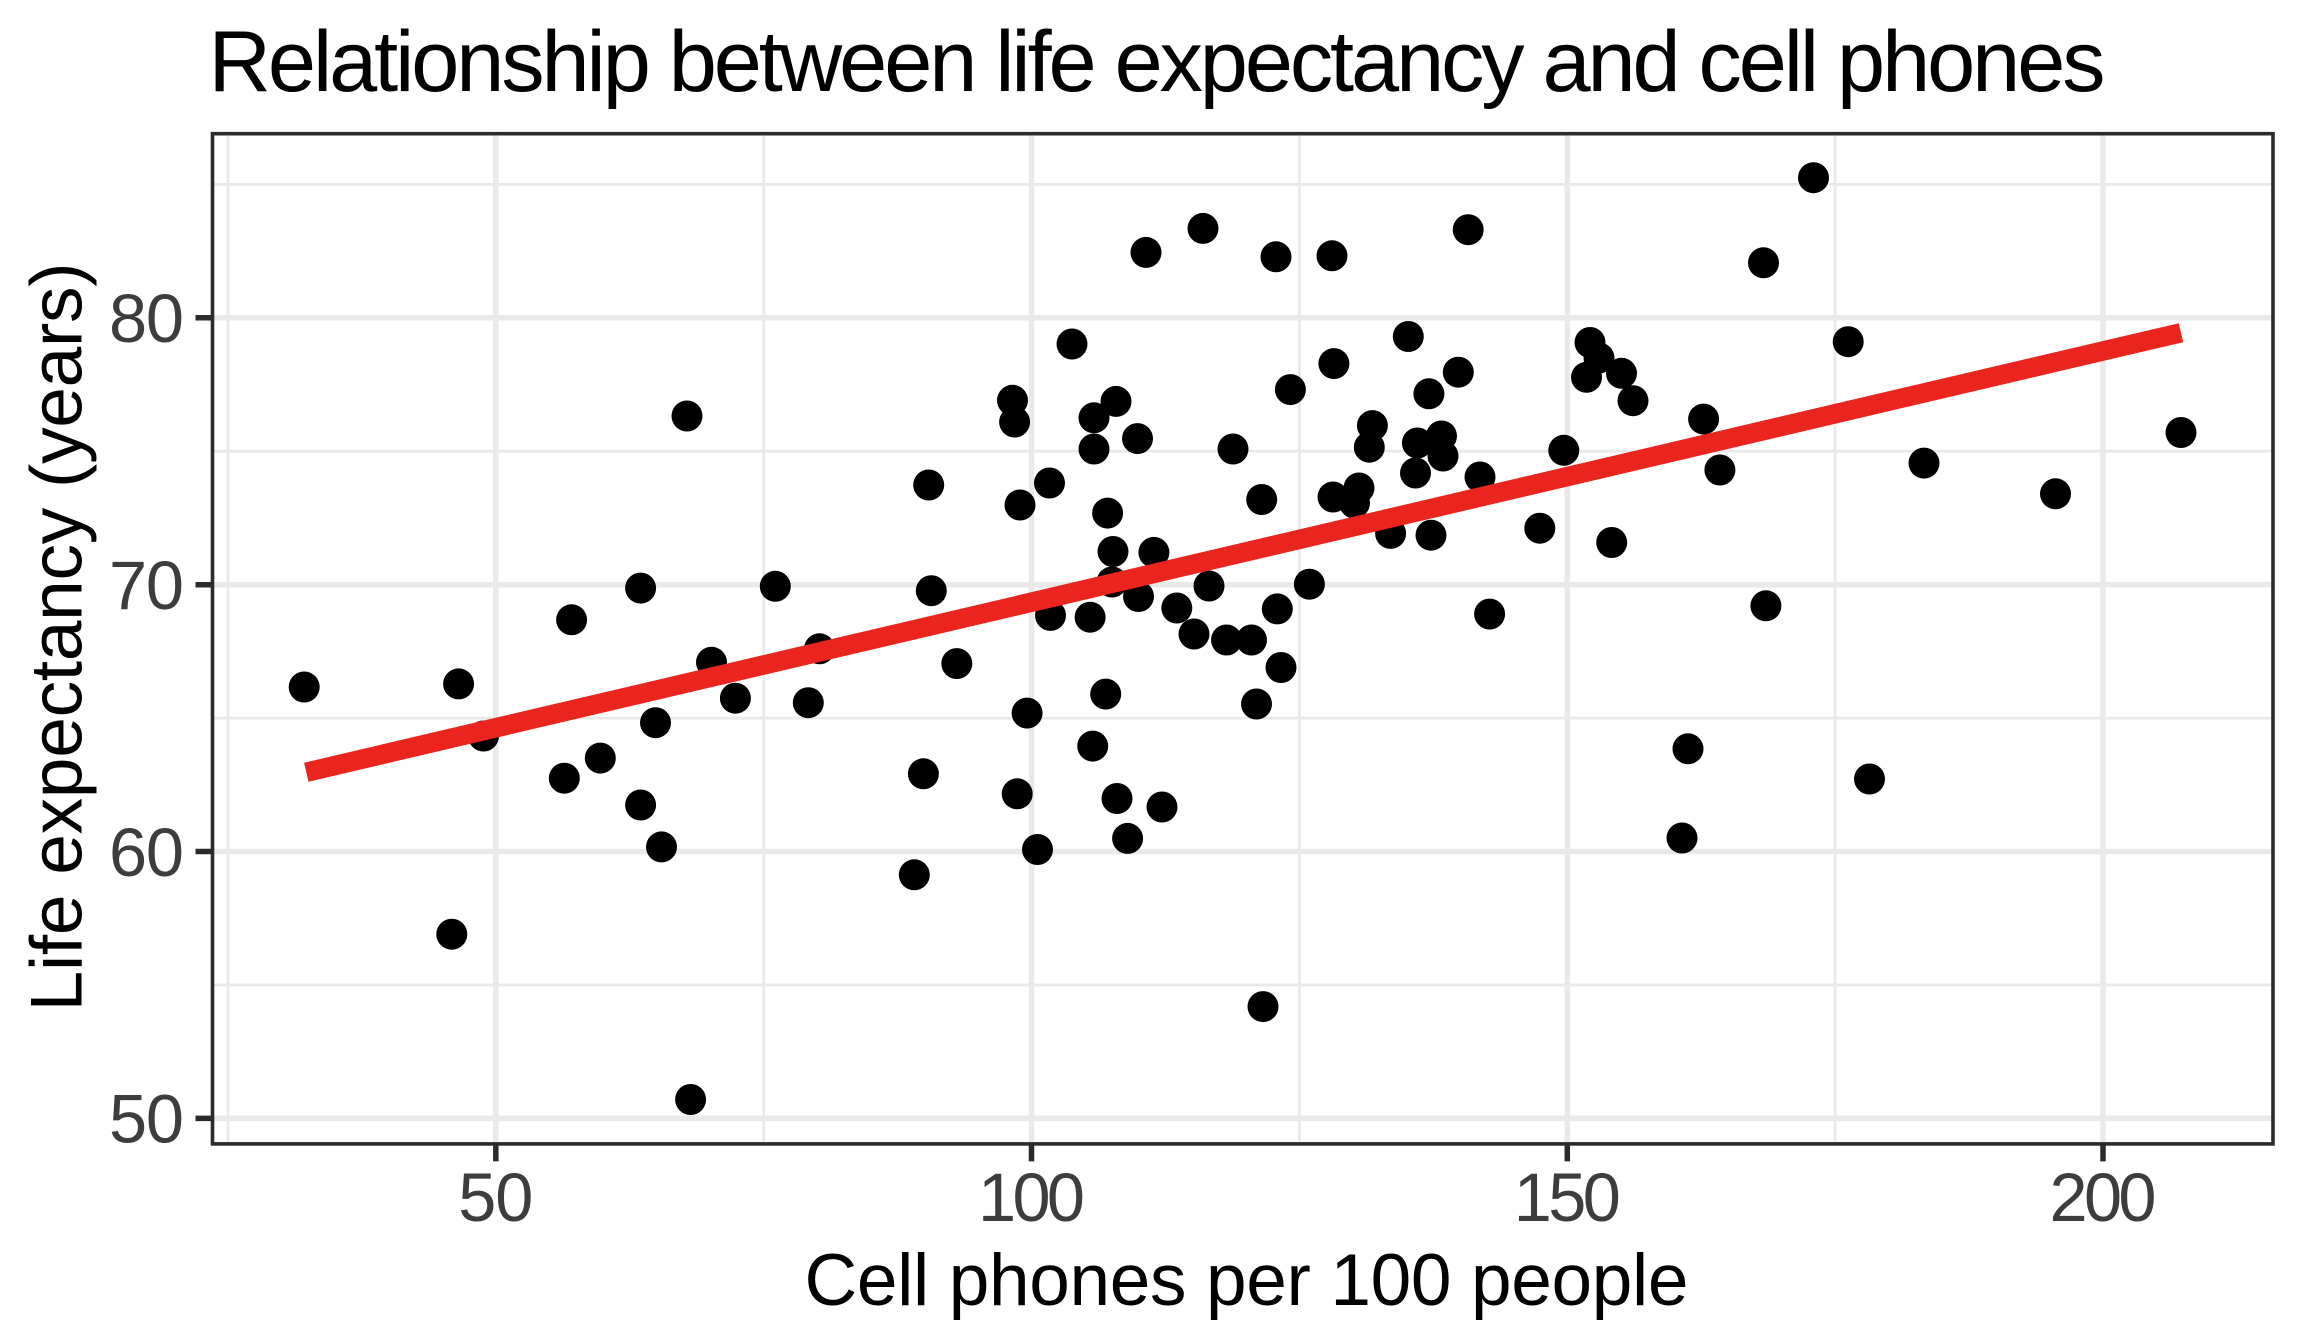 The image size is (2304, 1344). Describe the element at coordinates (146, 852) in the screenshot. I see `svg-text: 60` at that location.